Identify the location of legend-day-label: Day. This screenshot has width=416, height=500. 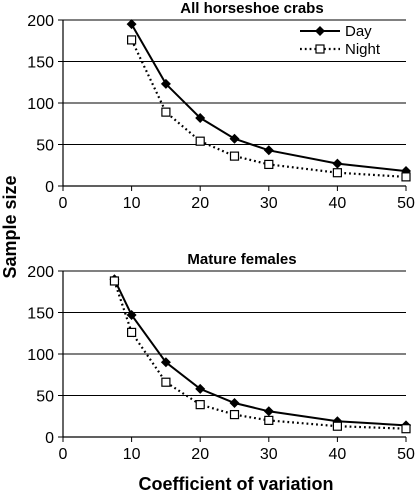
(358, 31).